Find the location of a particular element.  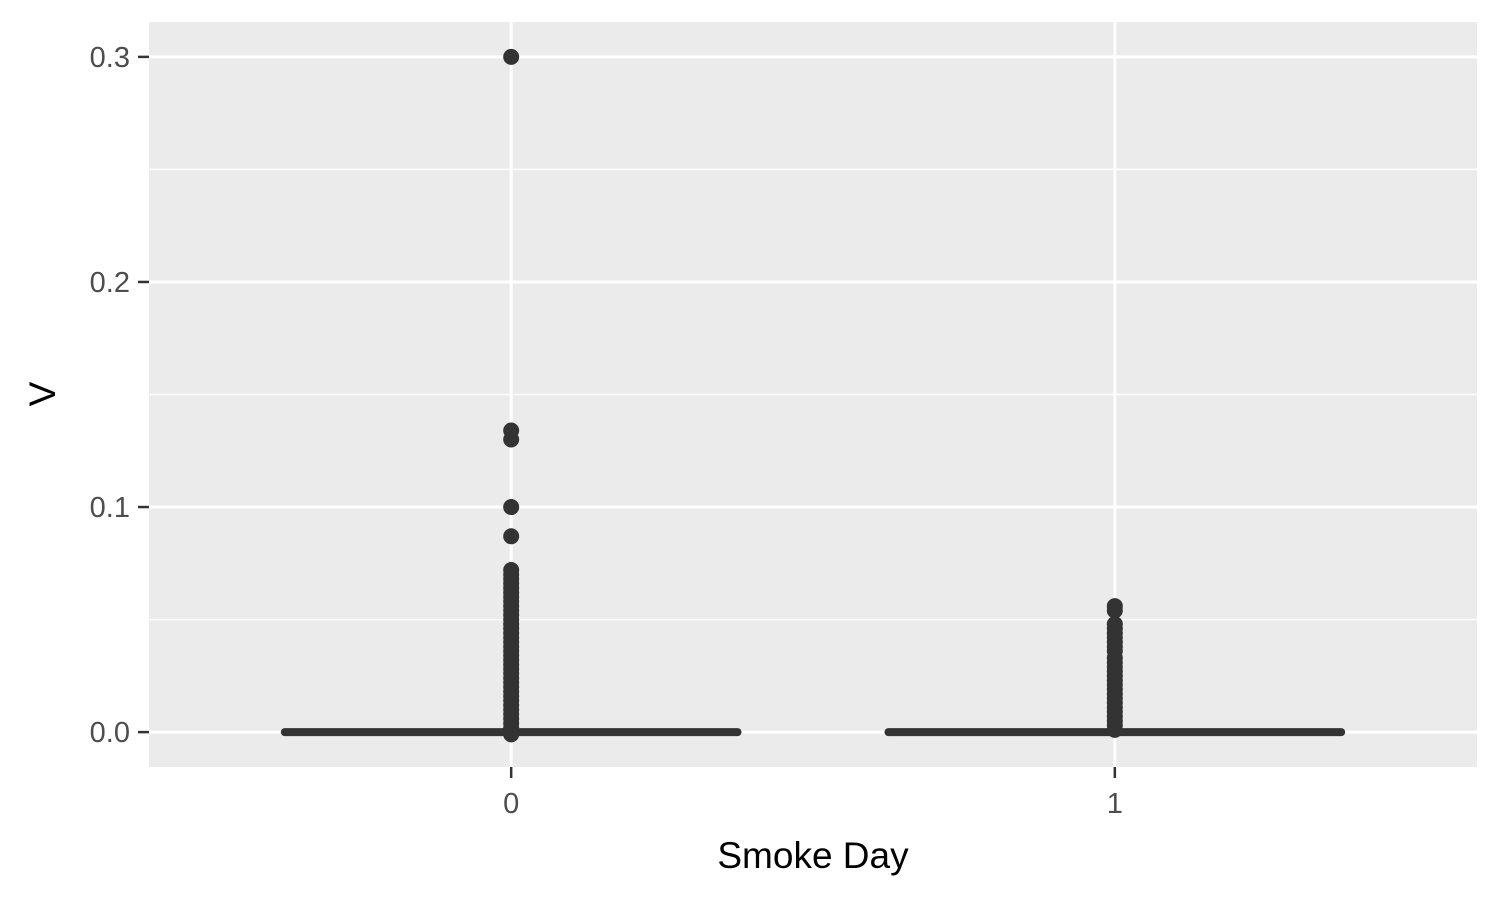

y-tick-label: 0.1 is located at coordinates (110, 508).